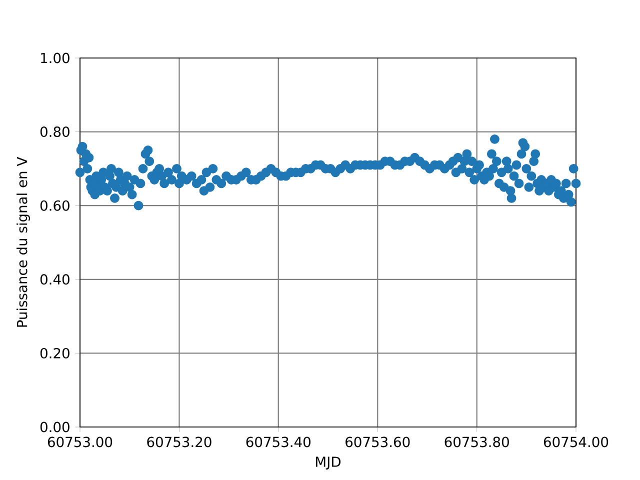  I want to click on y-axis-title: Puissance du signal en V, so click(23, 241).